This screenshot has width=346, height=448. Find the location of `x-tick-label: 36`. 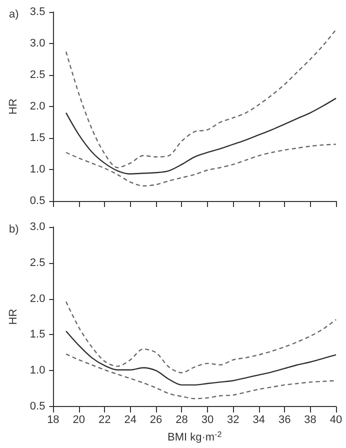

x-tick-label: 36 is located at coordinates (284, 420).